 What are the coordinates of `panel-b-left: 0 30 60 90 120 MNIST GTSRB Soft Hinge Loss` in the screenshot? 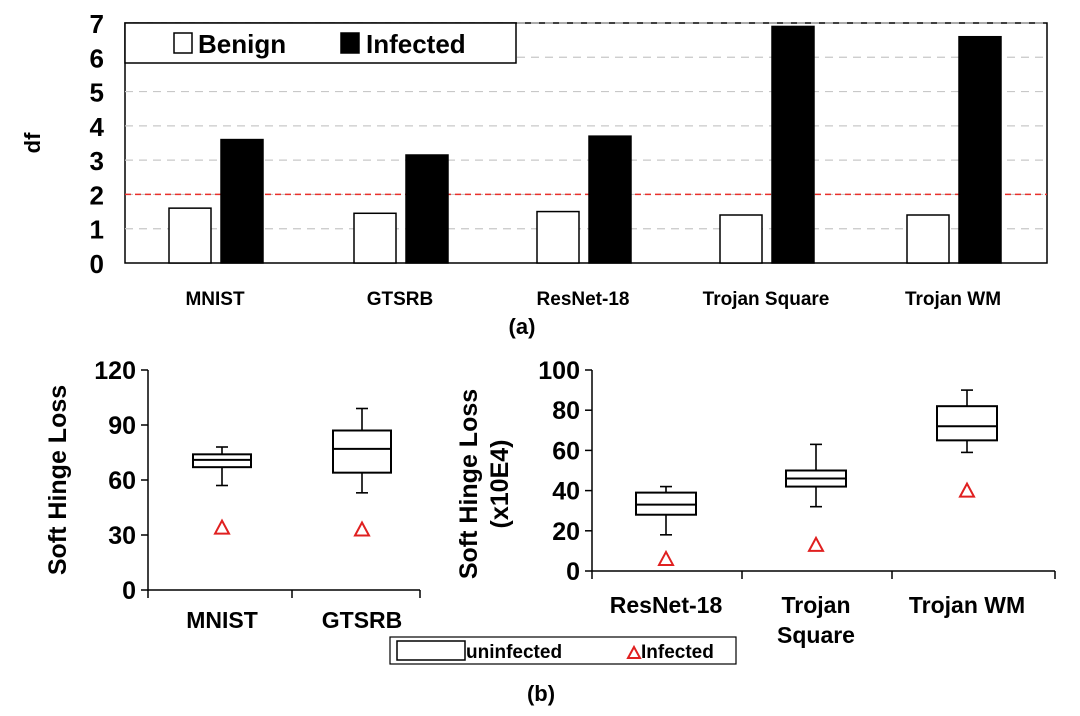 It's located at (232, 495).